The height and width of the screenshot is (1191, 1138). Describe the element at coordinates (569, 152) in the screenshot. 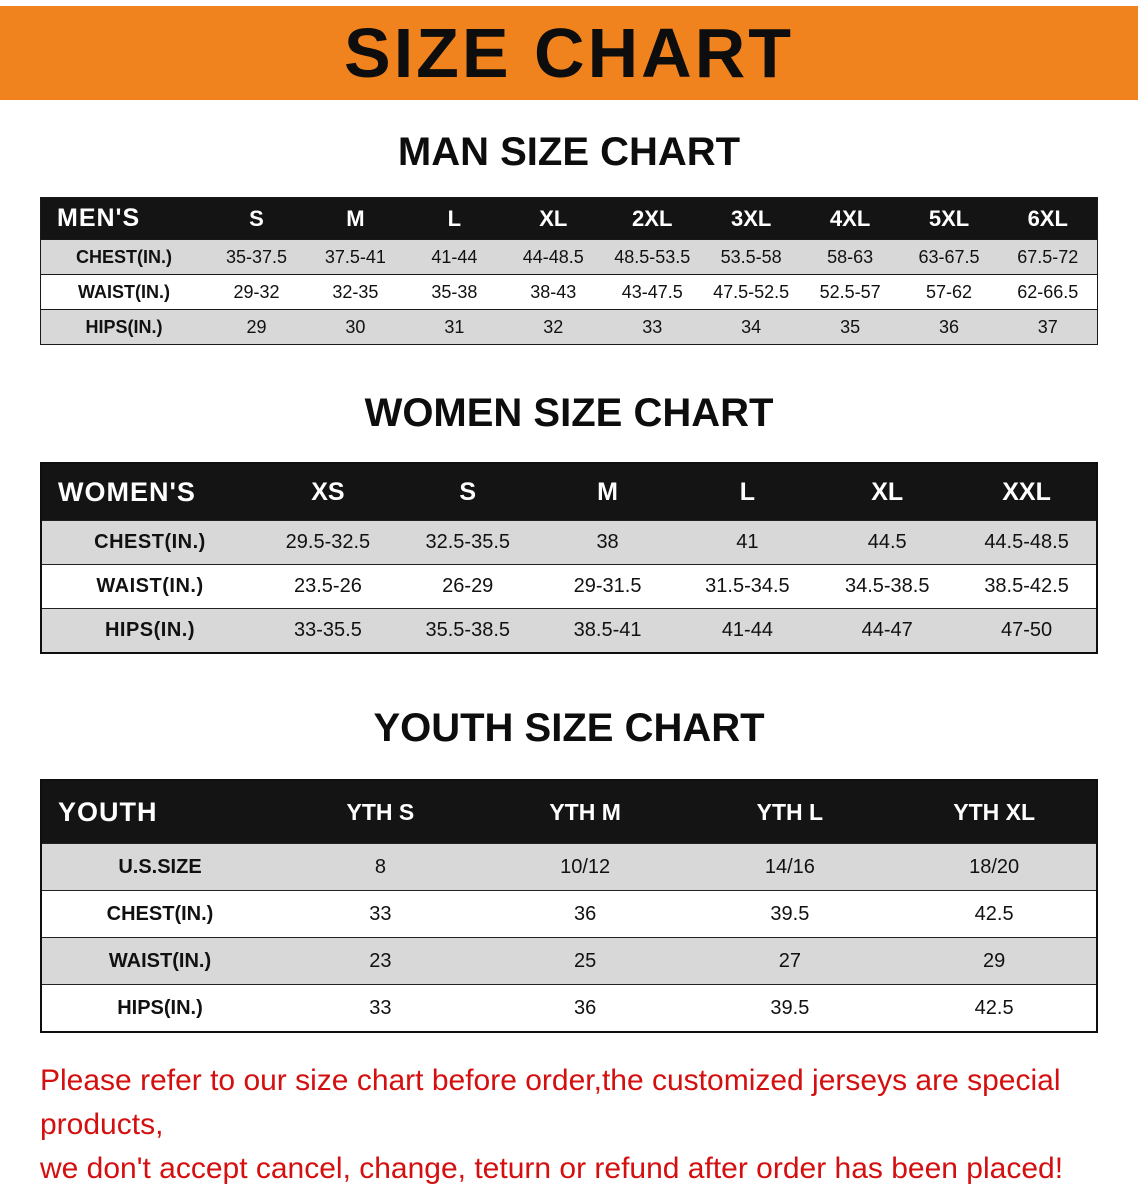

I see `men-section-heading: MAN SIZE CHART` at that location.